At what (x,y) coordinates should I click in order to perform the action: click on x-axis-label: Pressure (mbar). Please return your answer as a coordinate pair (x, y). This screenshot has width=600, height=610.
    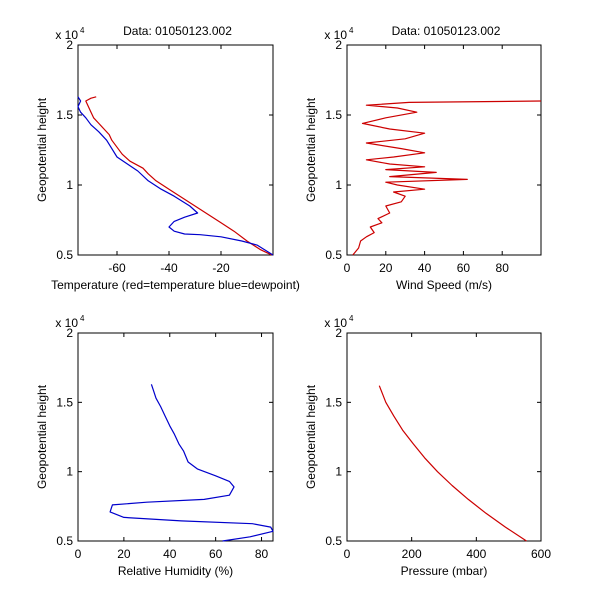
    Looking at the image, I should click on (444, 571).